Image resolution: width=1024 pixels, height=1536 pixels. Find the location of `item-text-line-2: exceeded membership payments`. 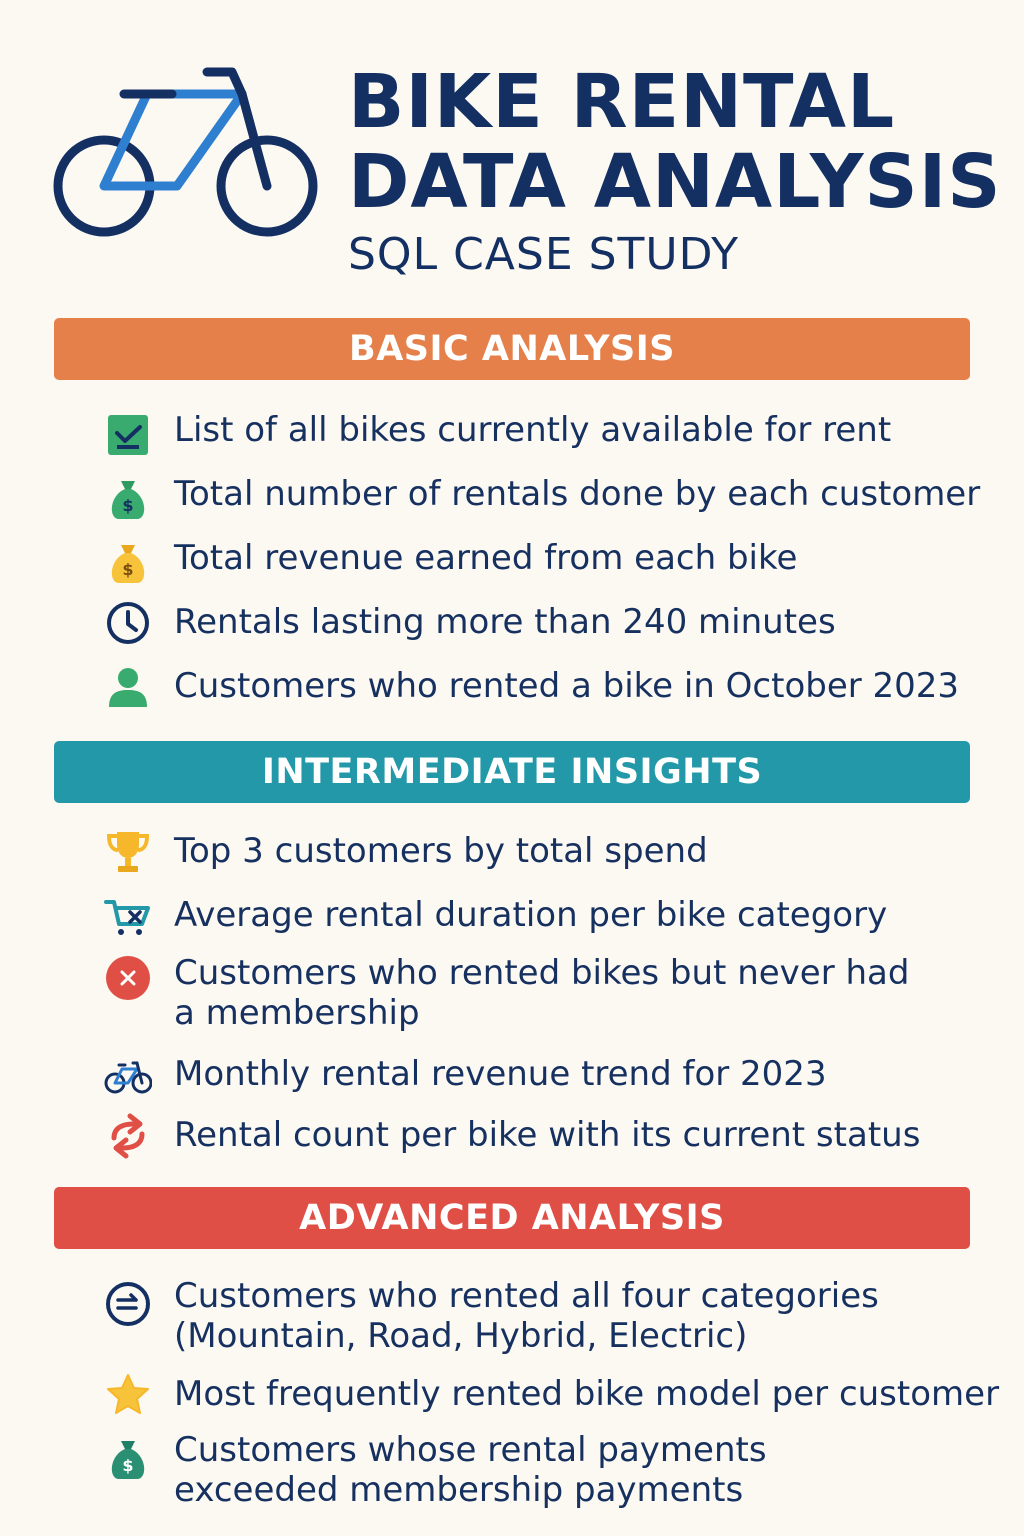

item-text-line-2: exceeded membership payments is located at coordinates (459, 1490).